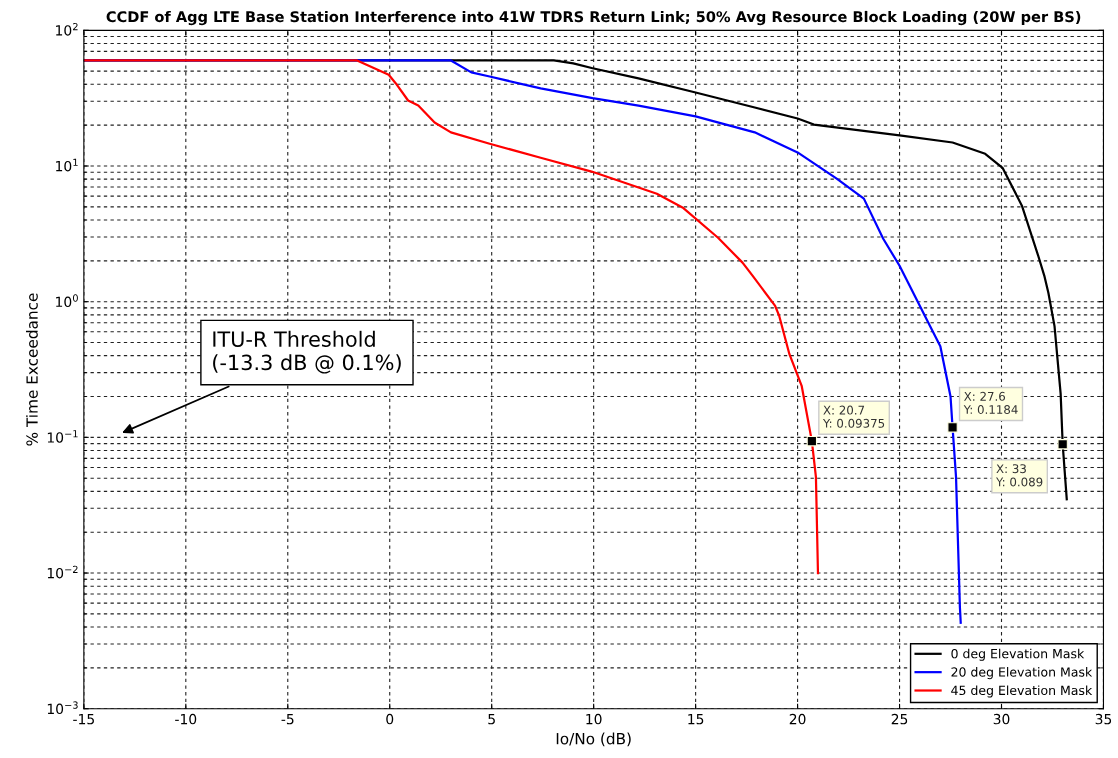 This screenshot has width=1118, height=758. Describe the element at coordinates (67, 165) in the screenshot. I see `y-tick-label: 10$^{1}$` at that location.